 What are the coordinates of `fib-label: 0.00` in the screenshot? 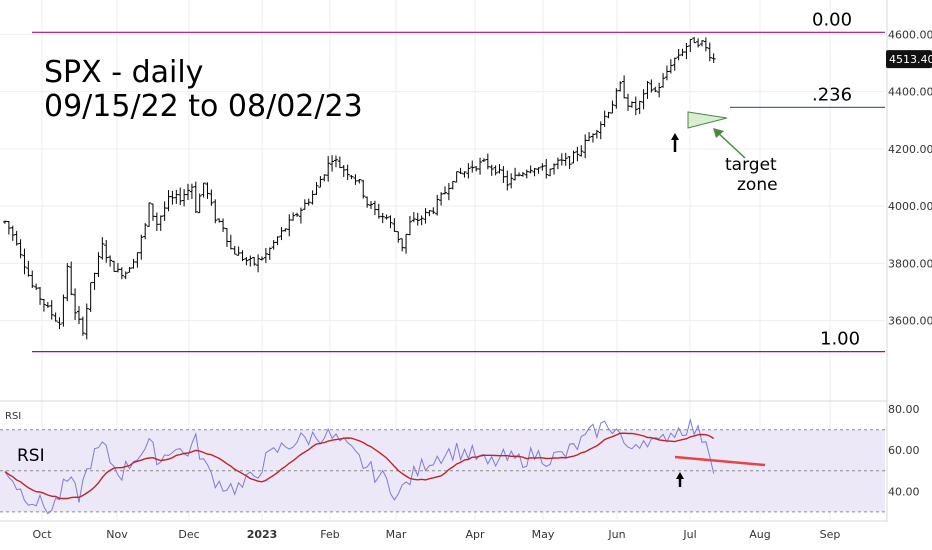 It's located at (832, 19).